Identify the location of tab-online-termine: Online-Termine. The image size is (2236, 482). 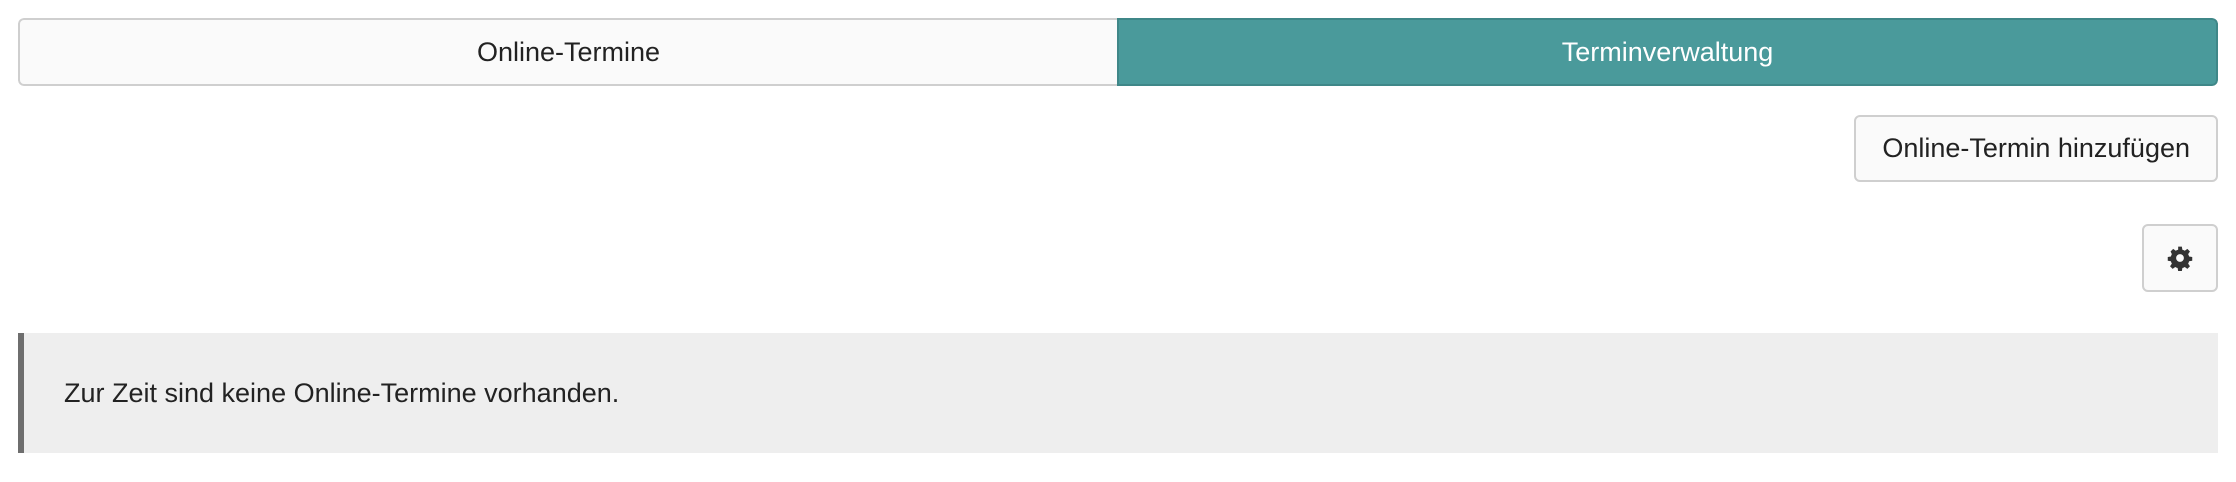
(567, 52).